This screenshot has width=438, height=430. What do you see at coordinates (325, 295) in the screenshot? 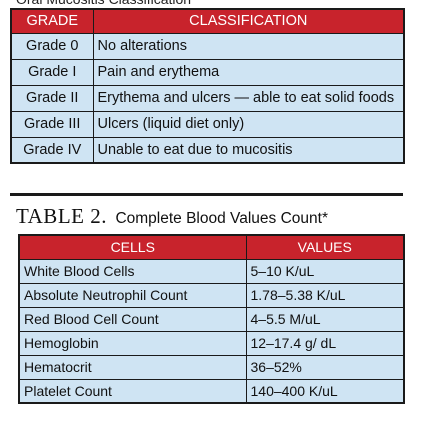
I see `cell-value: 1.78–5.38 K/uL` at bounding box center [325, 295].